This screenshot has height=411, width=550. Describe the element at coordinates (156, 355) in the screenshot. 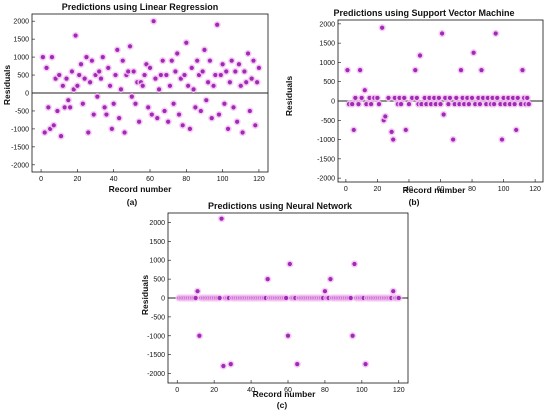

I see `y-tick-label: -1500` at that location.